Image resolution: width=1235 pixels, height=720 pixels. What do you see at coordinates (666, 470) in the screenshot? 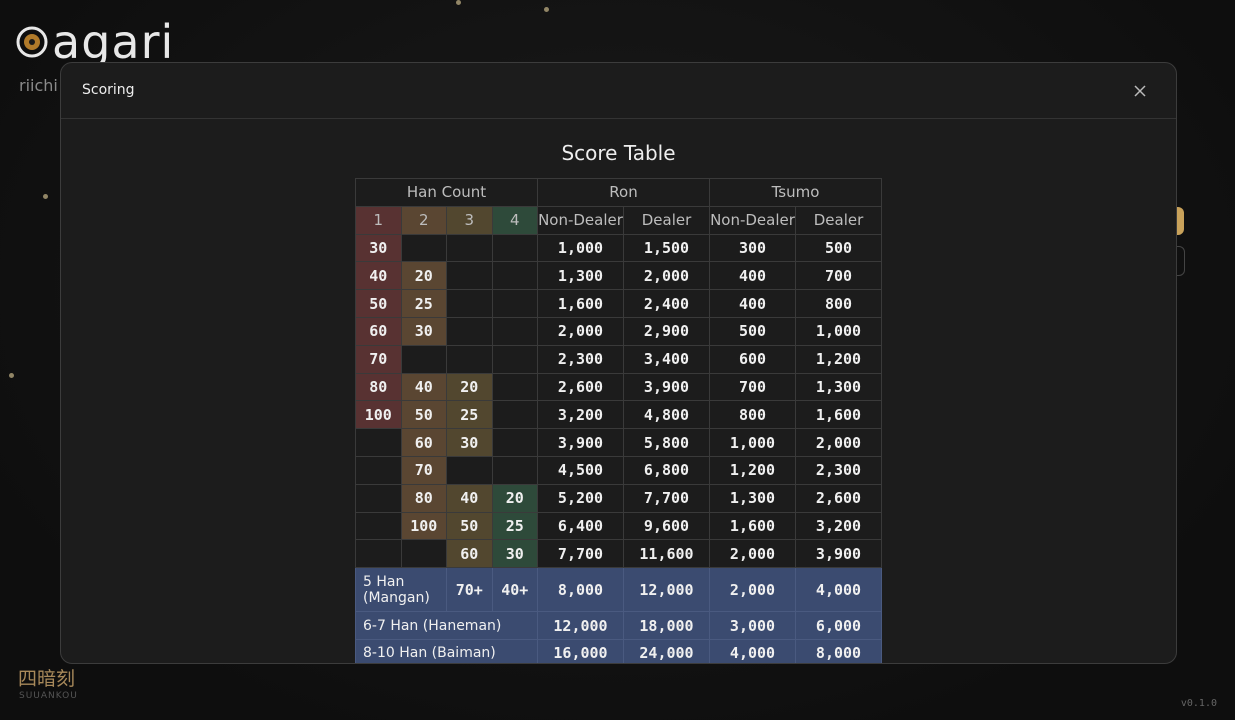
I see `score-cell: 6,800` at bounding box center [666, 470].